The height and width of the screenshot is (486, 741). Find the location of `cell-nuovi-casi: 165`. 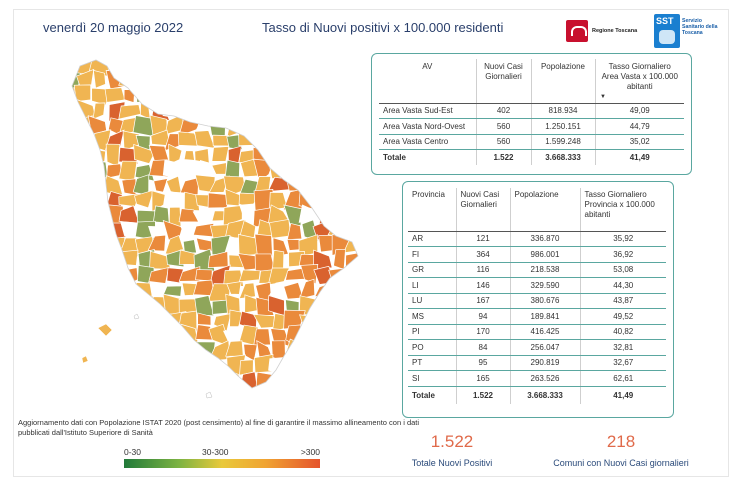

cell-nuovi-casi: 165 is located at coordinates (483, 378).